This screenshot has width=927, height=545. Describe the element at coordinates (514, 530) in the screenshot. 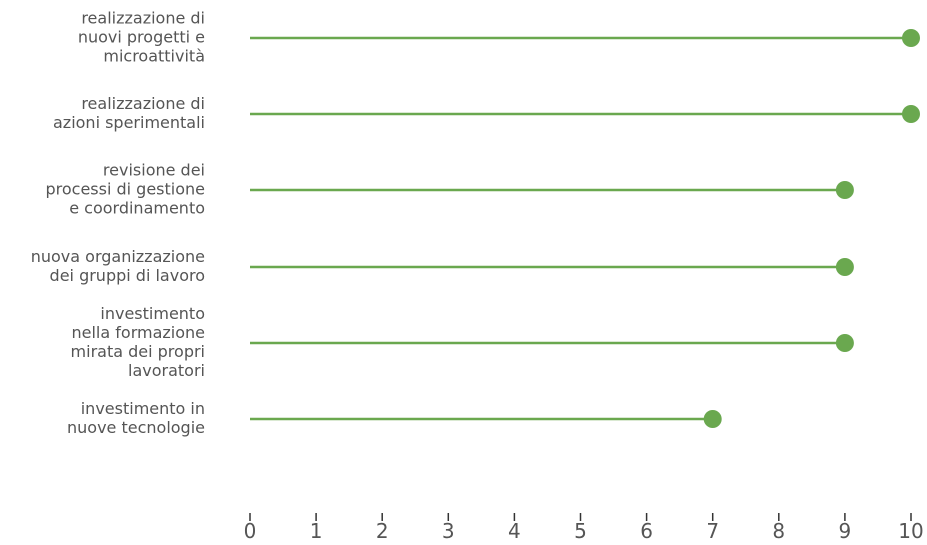

I see `x-tick-label: 4` at that location.